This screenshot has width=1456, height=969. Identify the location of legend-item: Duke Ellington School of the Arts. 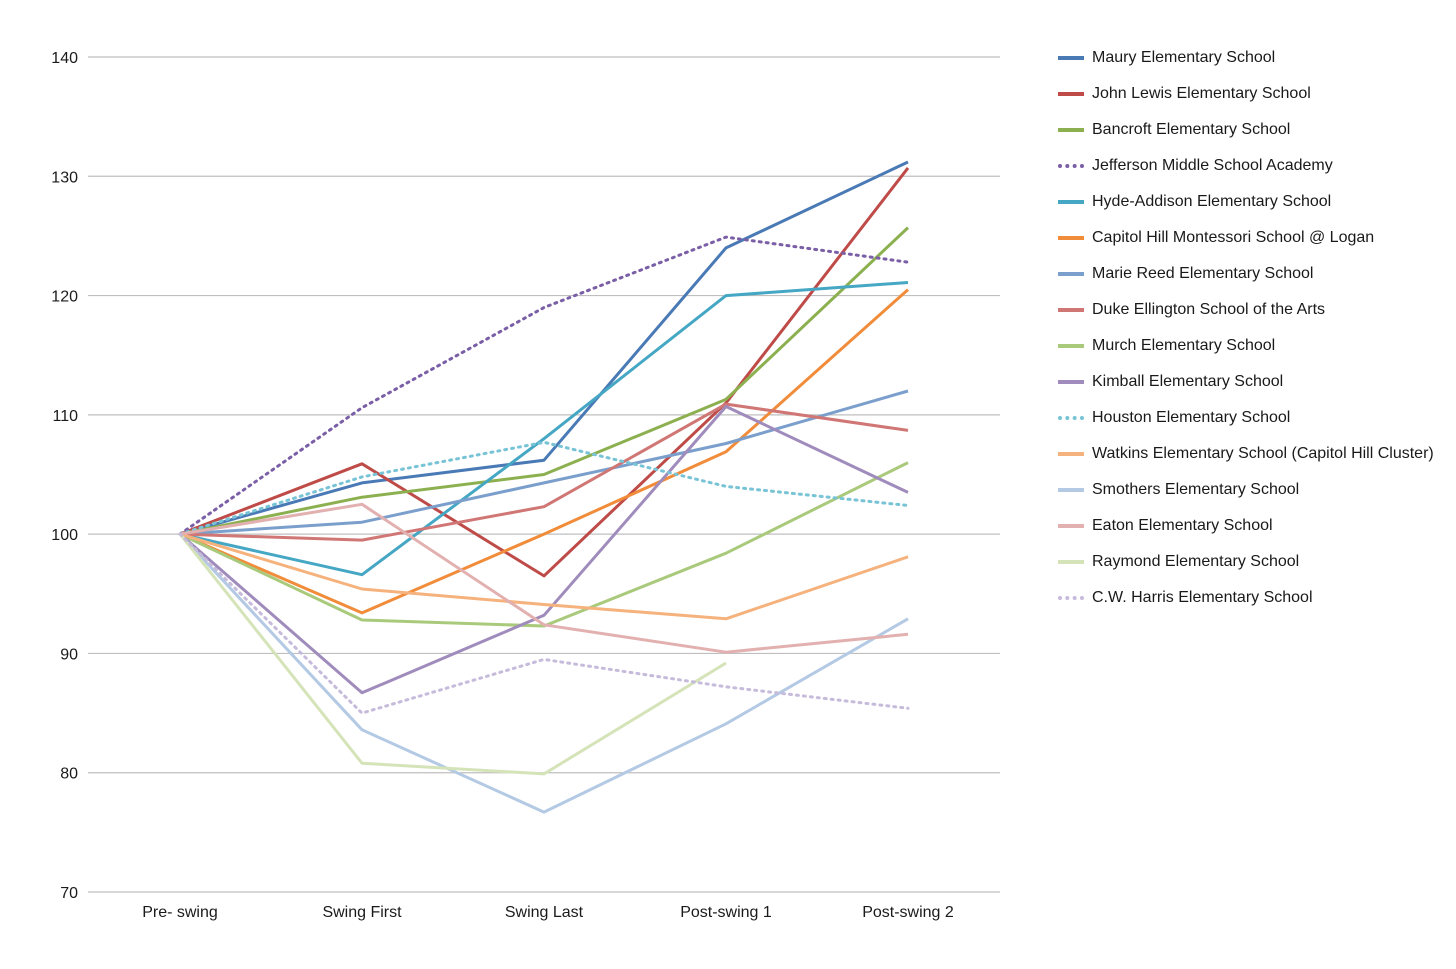
(1251, 314).